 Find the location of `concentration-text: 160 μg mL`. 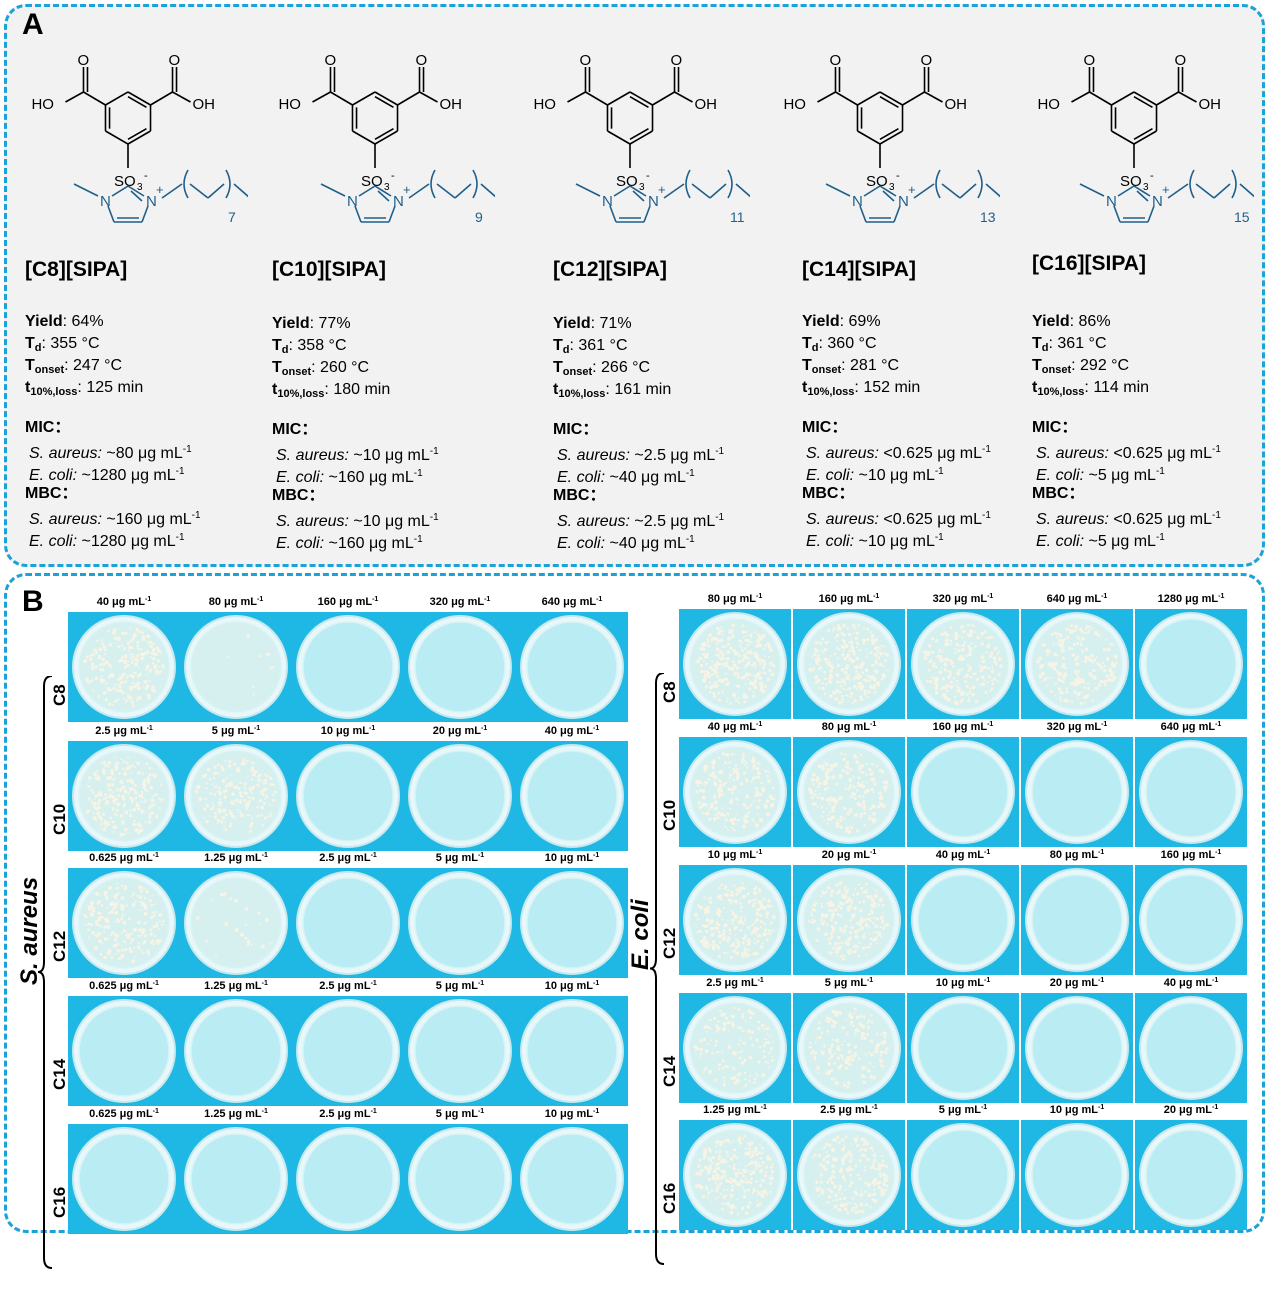

concentration-text: 160 μg mL is located at coordinates (345, 602).